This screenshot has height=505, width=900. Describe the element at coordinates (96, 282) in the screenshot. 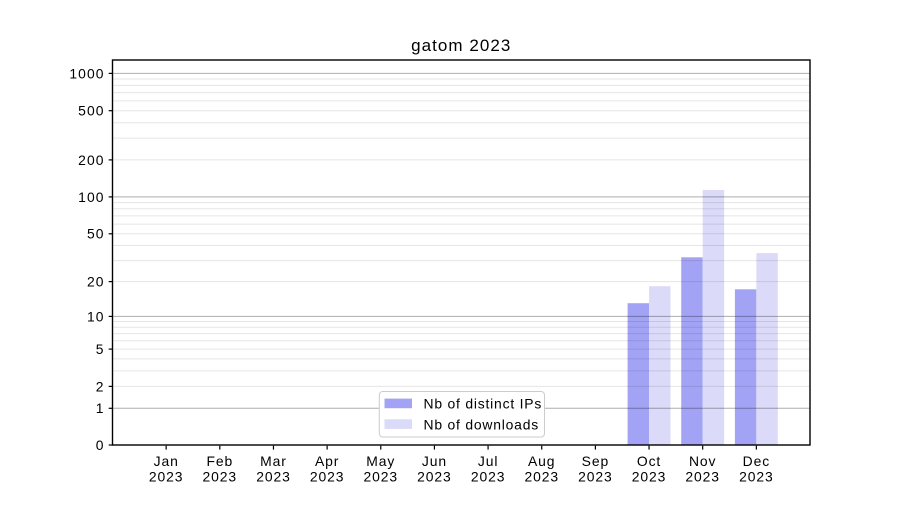

I see `svg-text: 20` at that location.